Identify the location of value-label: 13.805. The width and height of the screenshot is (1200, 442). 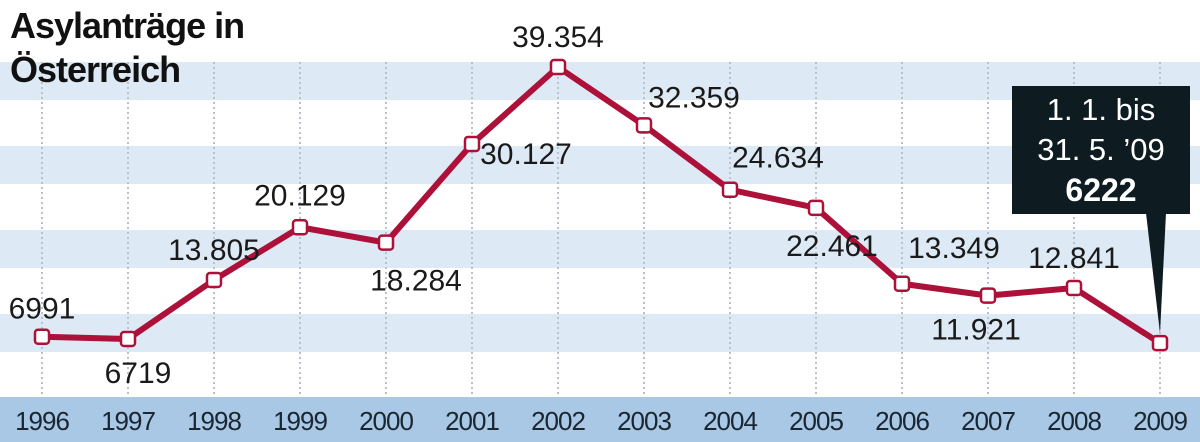
(214, 250).